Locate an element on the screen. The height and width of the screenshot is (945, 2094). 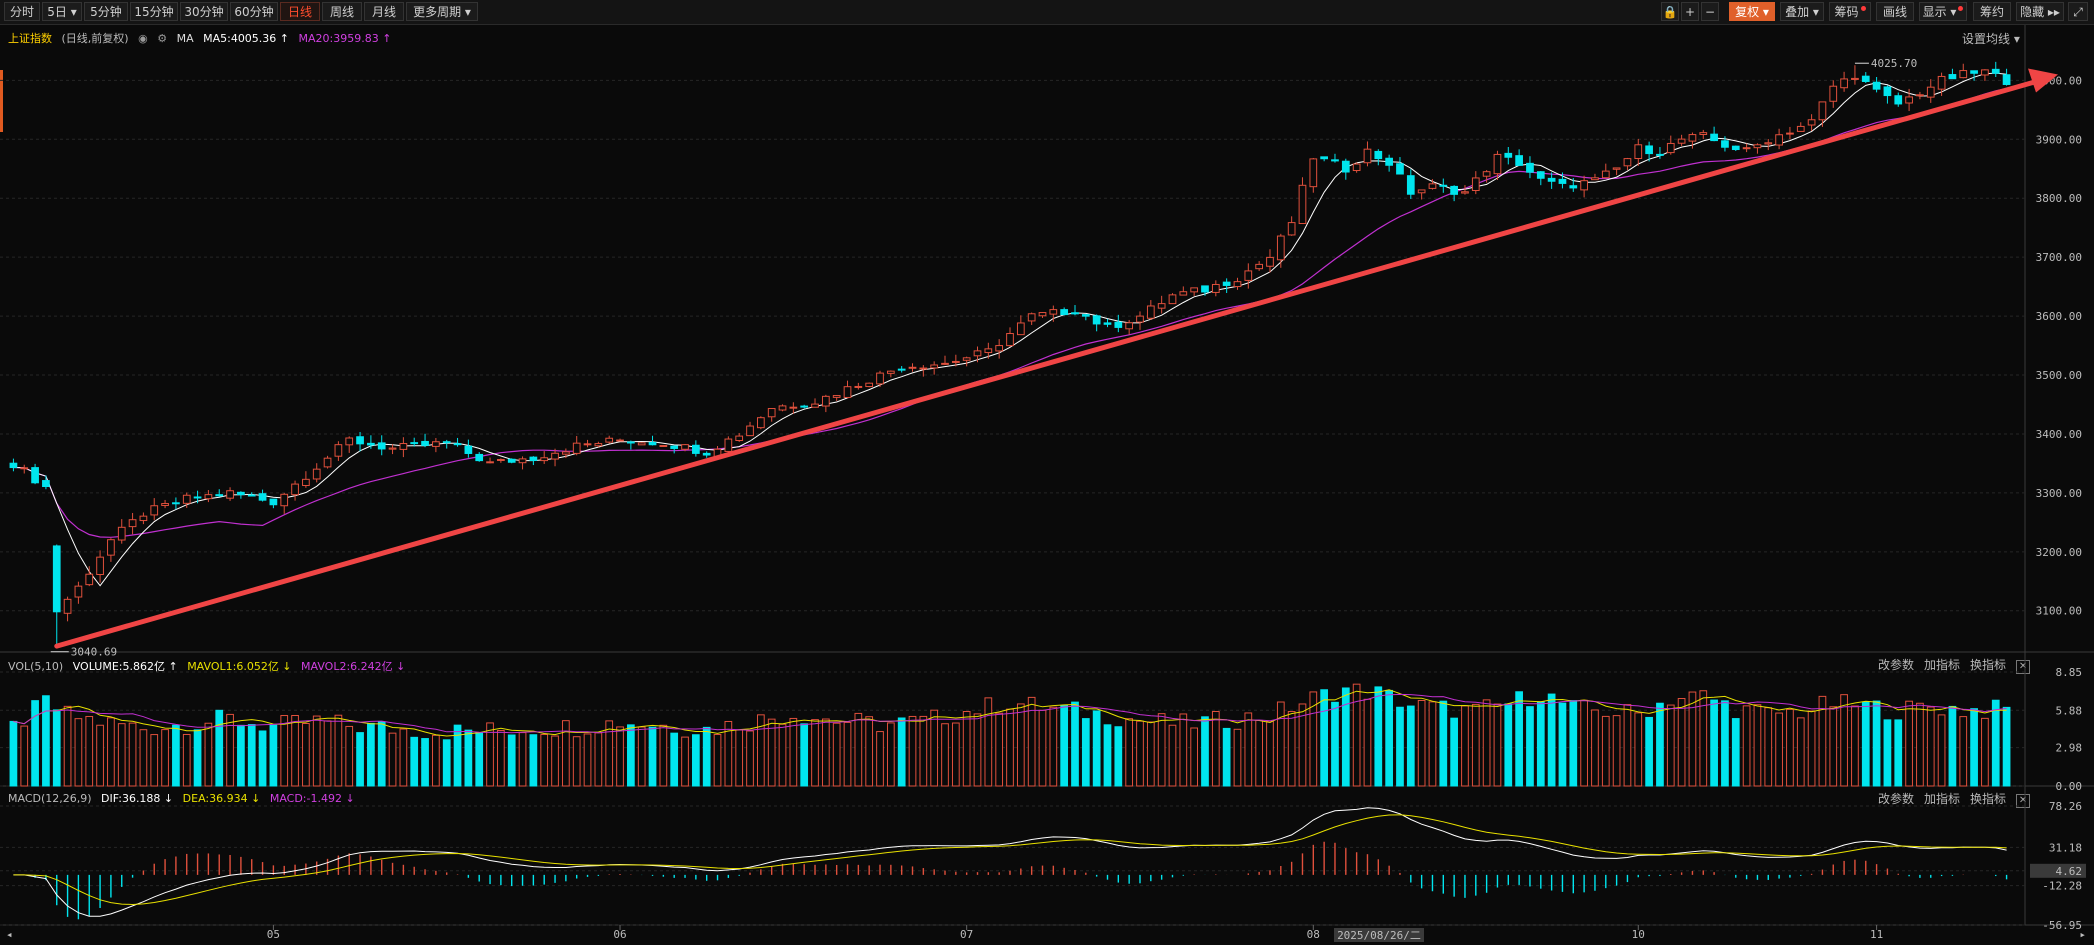
period-tab-3: 15分钟 is located at coordinates (154, 11).